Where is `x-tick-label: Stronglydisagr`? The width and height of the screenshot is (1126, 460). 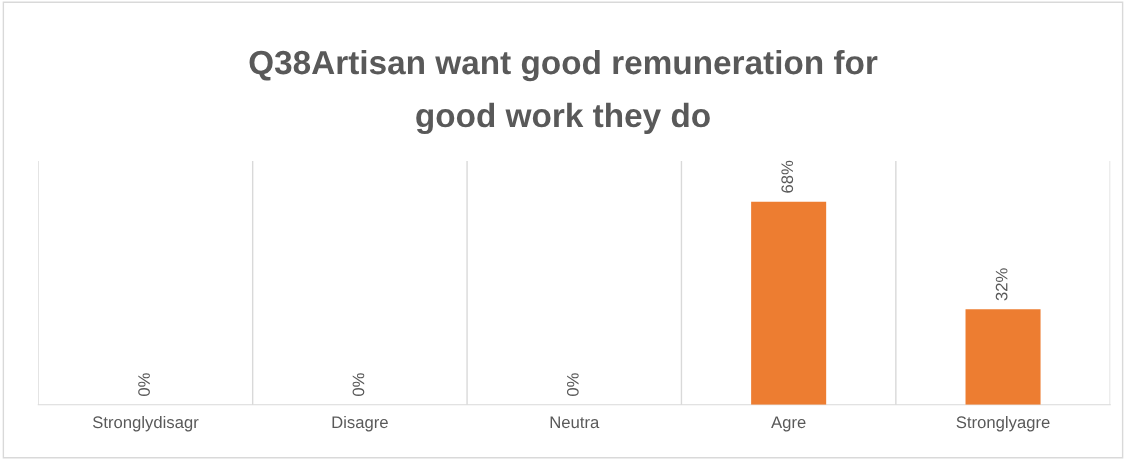 x-tick-label: Stronglydisagr is located at coordinates (145, 423).